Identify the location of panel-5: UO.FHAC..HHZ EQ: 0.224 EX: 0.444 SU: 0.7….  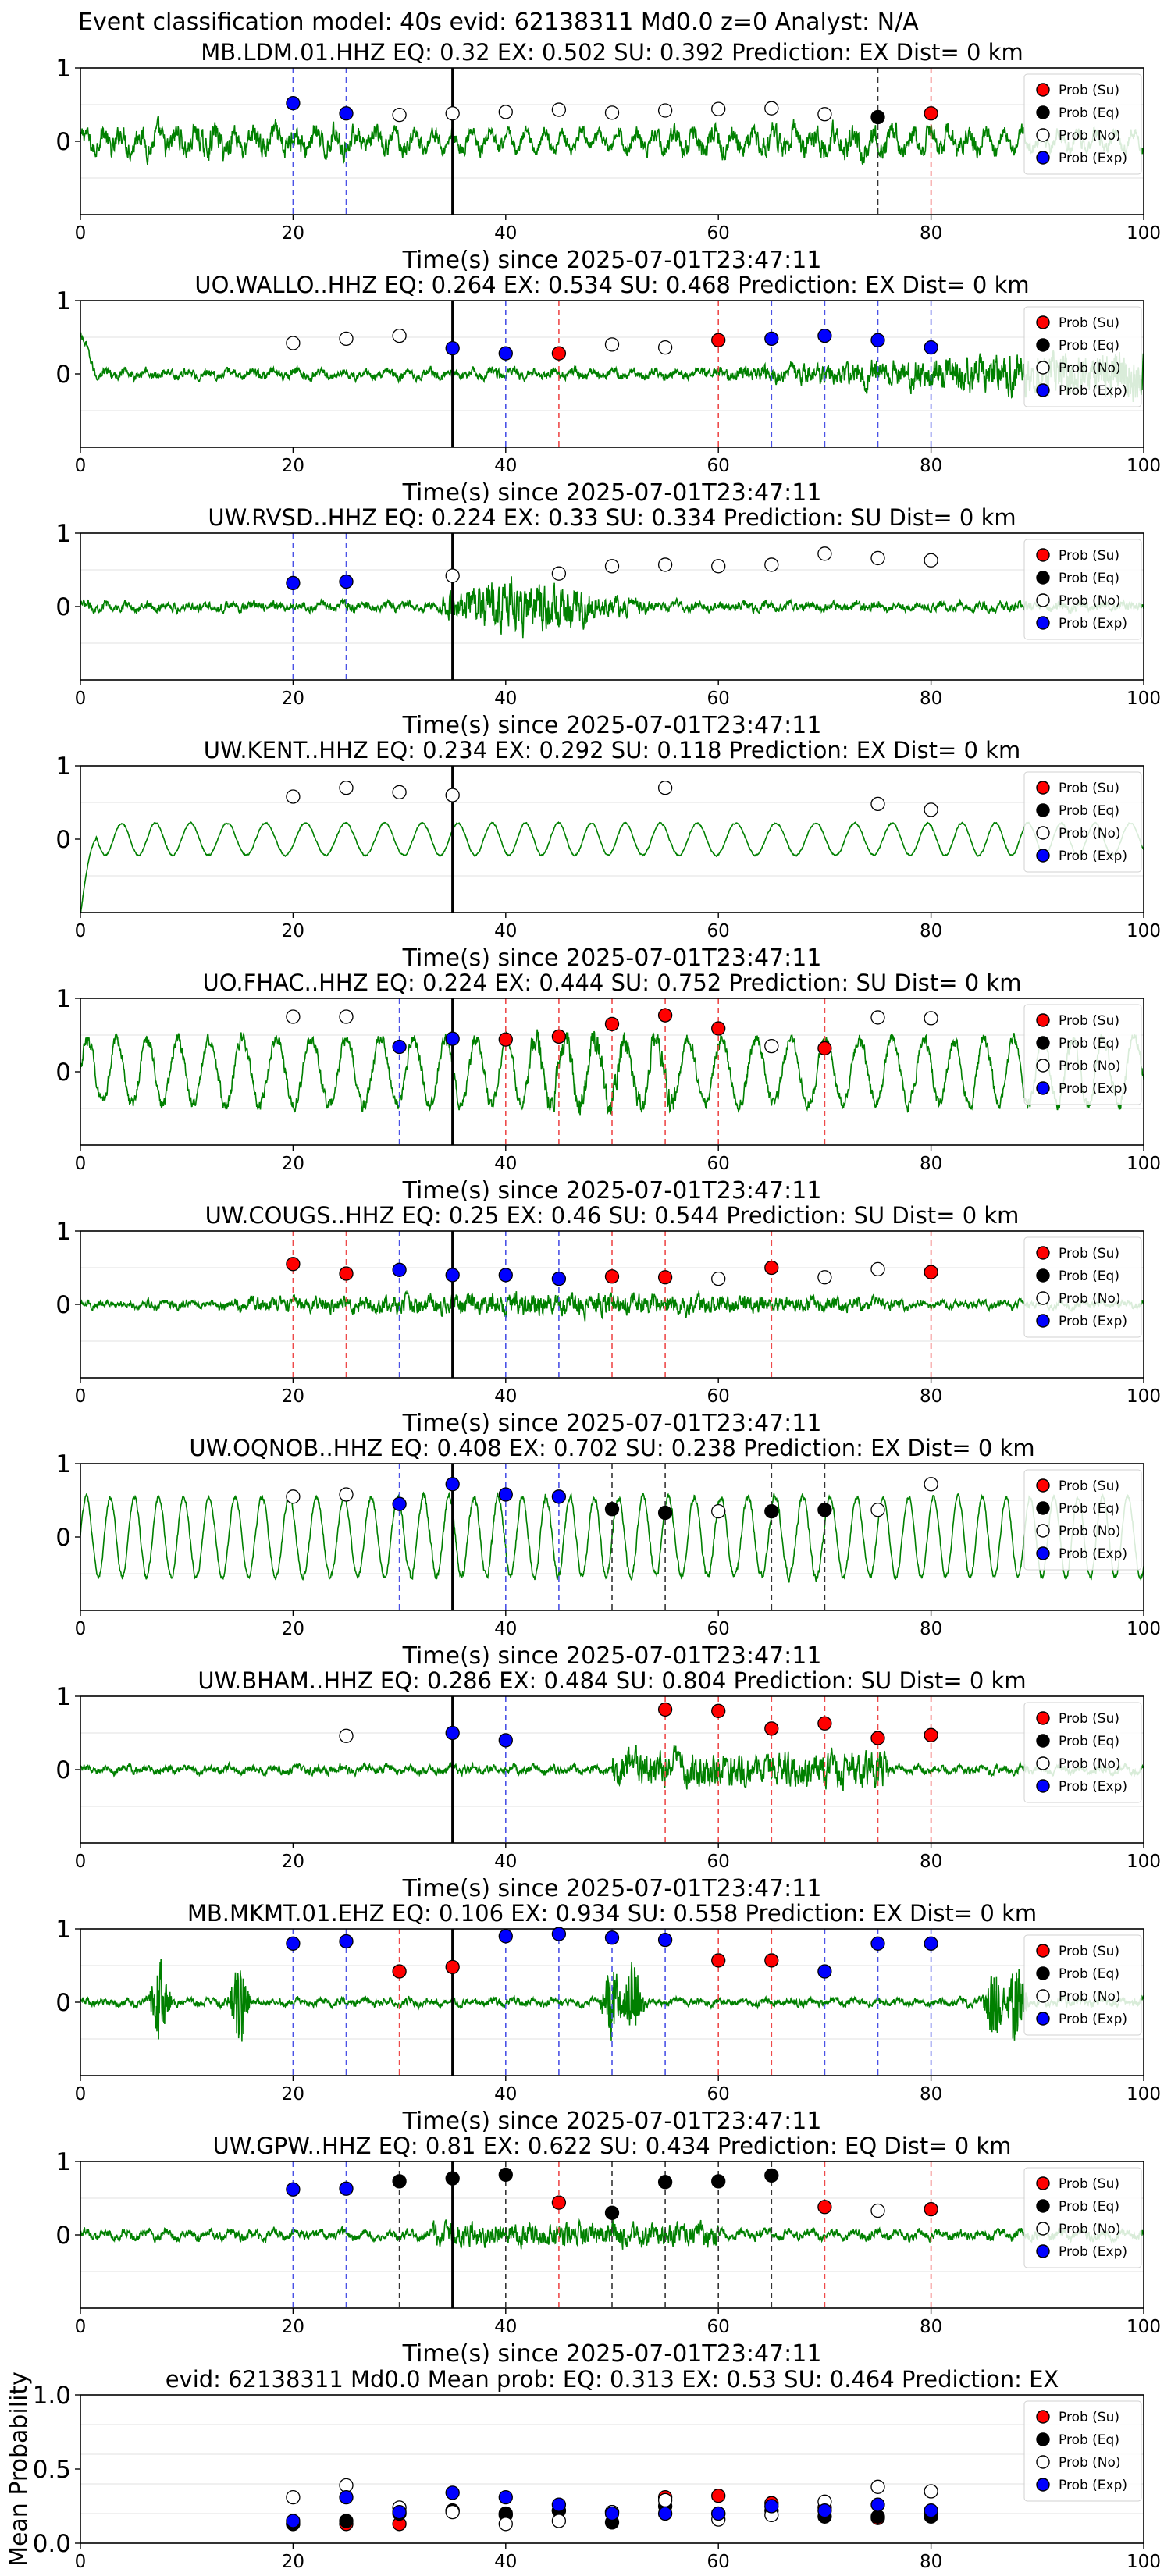
(608, 1087).